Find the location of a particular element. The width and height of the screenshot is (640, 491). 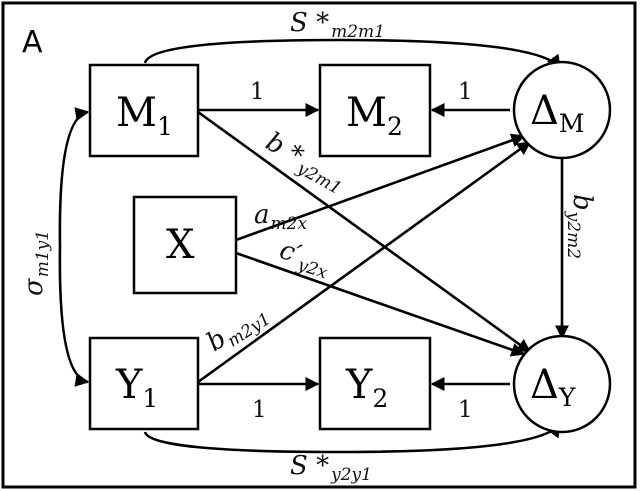

edge-m1-y1-covariance is located at coordinates (74, 247).